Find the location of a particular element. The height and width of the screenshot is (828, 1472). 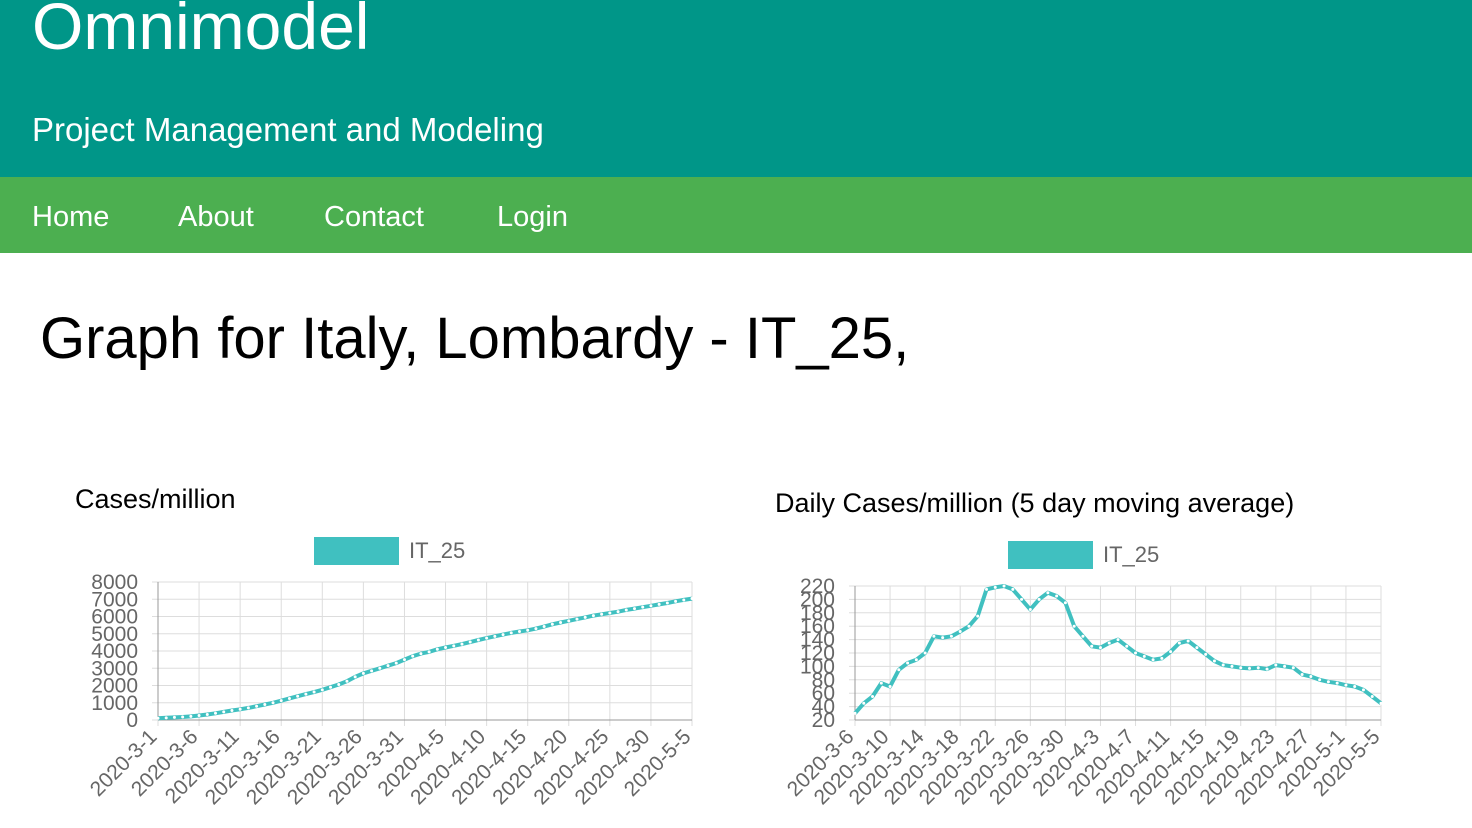

site-tagline: Project Management and Modeling is located at coordinates (288, 129).